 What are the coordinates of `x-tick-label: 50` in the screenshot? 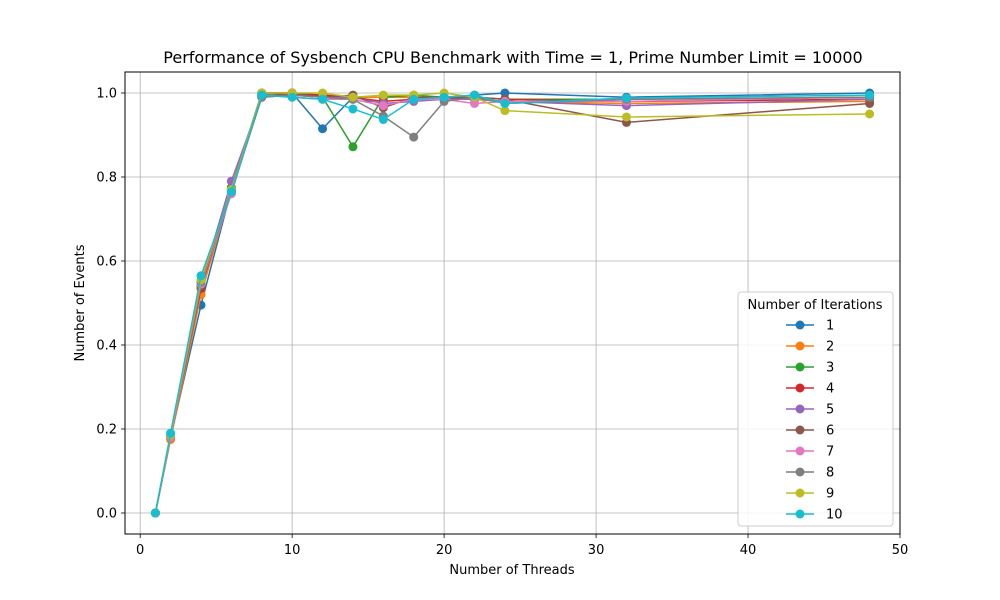 It's located at (900, 550).